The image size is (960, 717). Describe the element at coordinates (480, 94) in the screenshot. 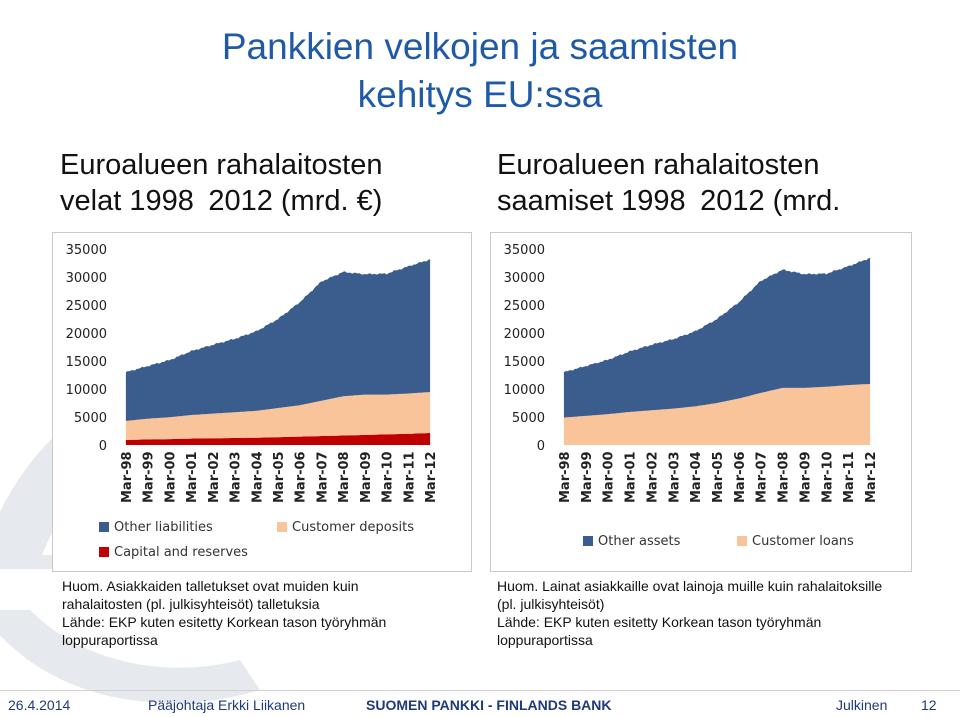

I see `slide-title-line2: kehitys EU:ssa` at that location.